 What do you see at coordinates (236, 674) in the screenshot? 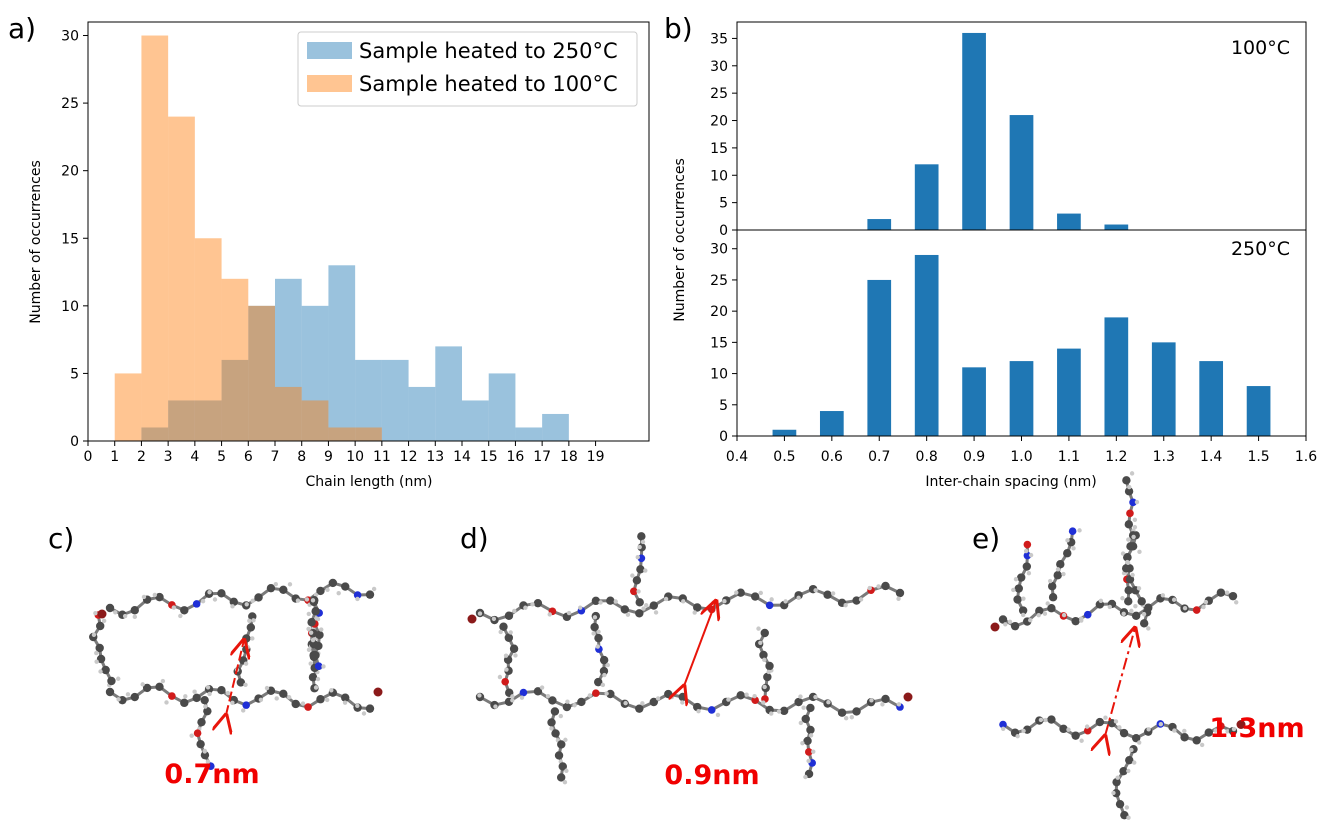
I see `molecule-c-structure` at bounding box center [236, 674].